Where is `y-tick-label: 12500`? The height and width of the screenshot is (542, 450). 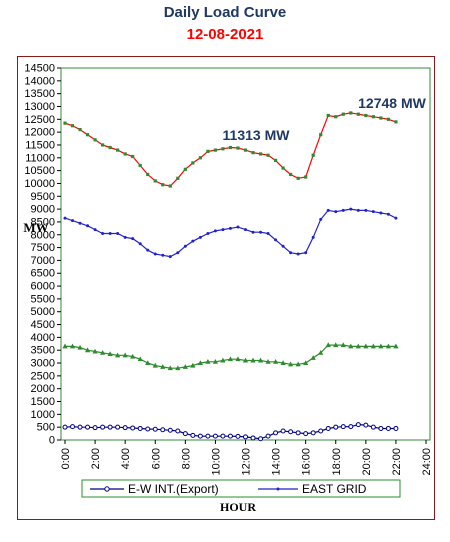
y-tick-label: 12500 is located at coordinates (39, 120).